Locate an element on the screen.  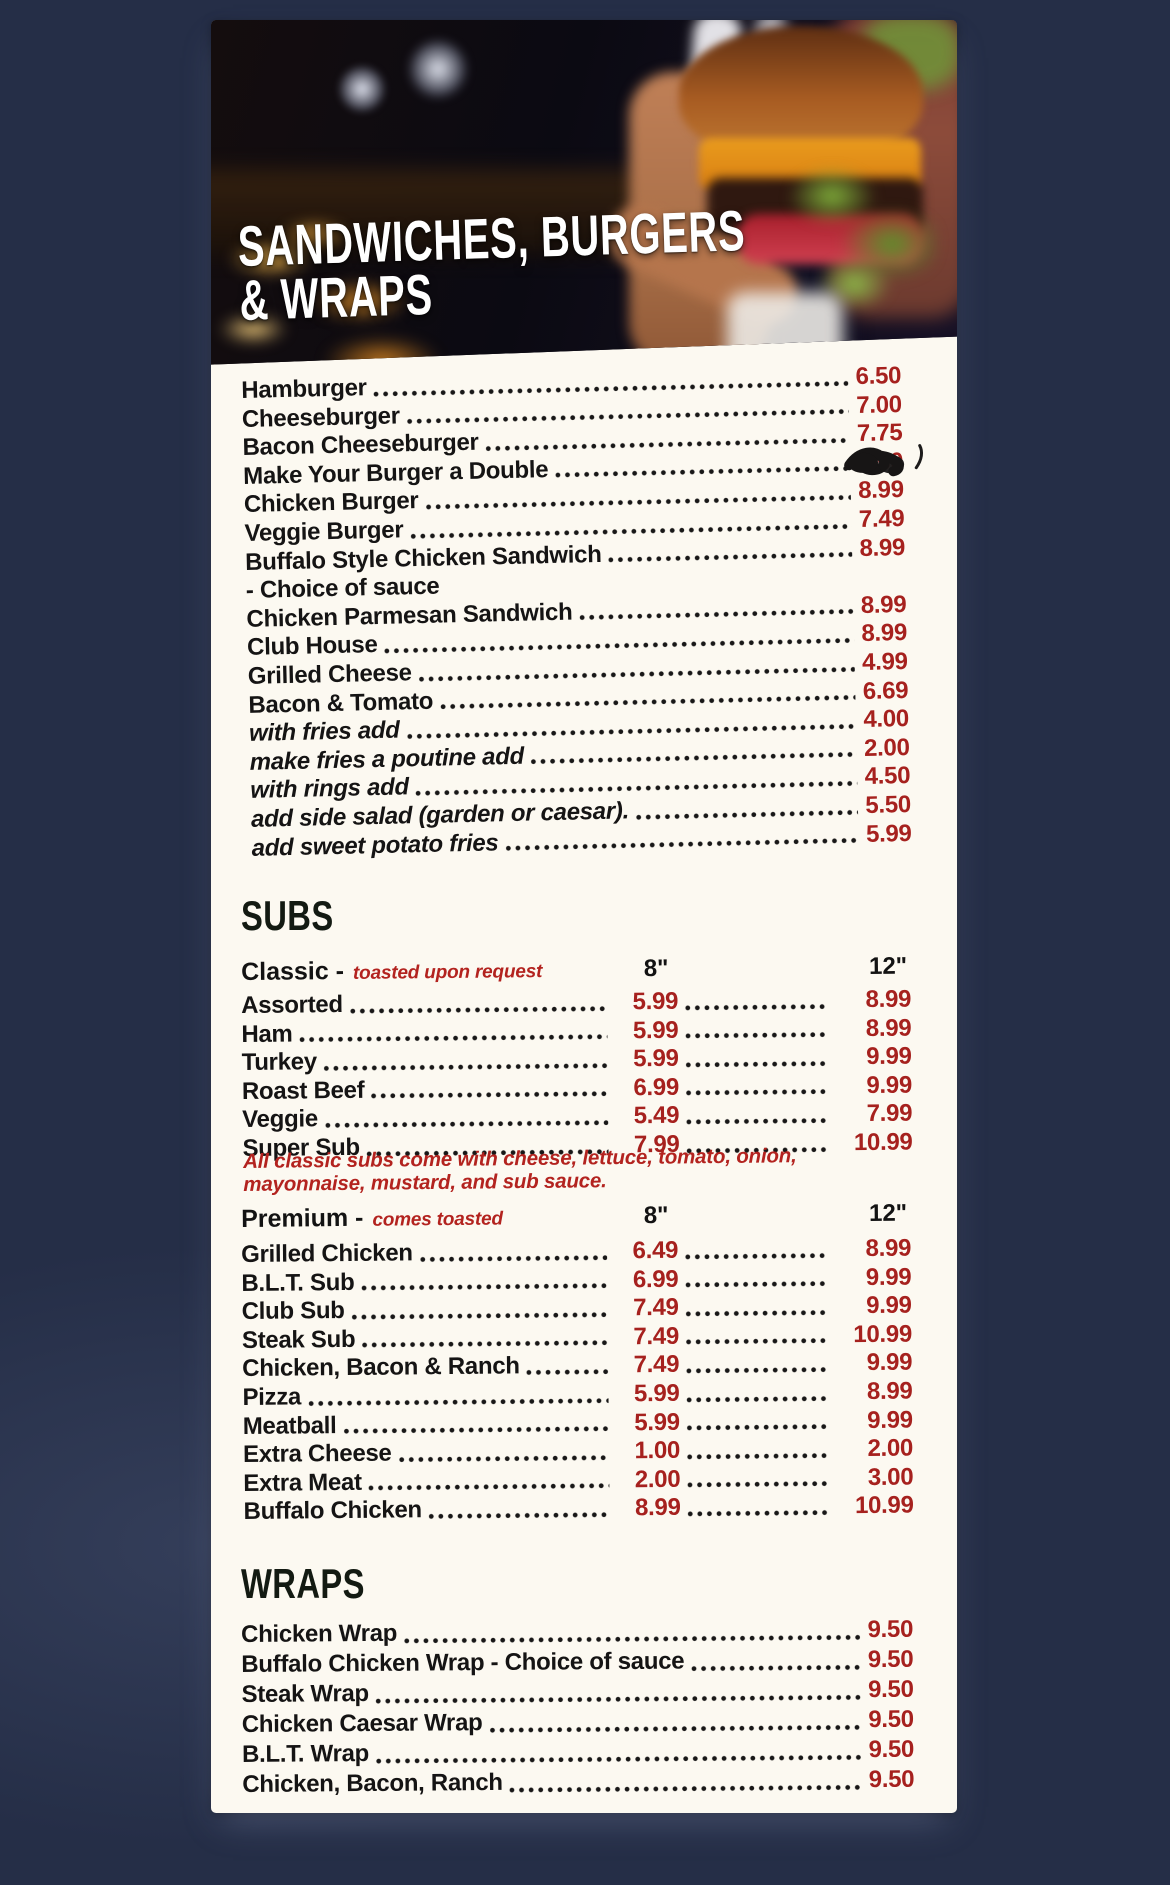
menu-item-label: with fries add is located at coordinates (324, 732).